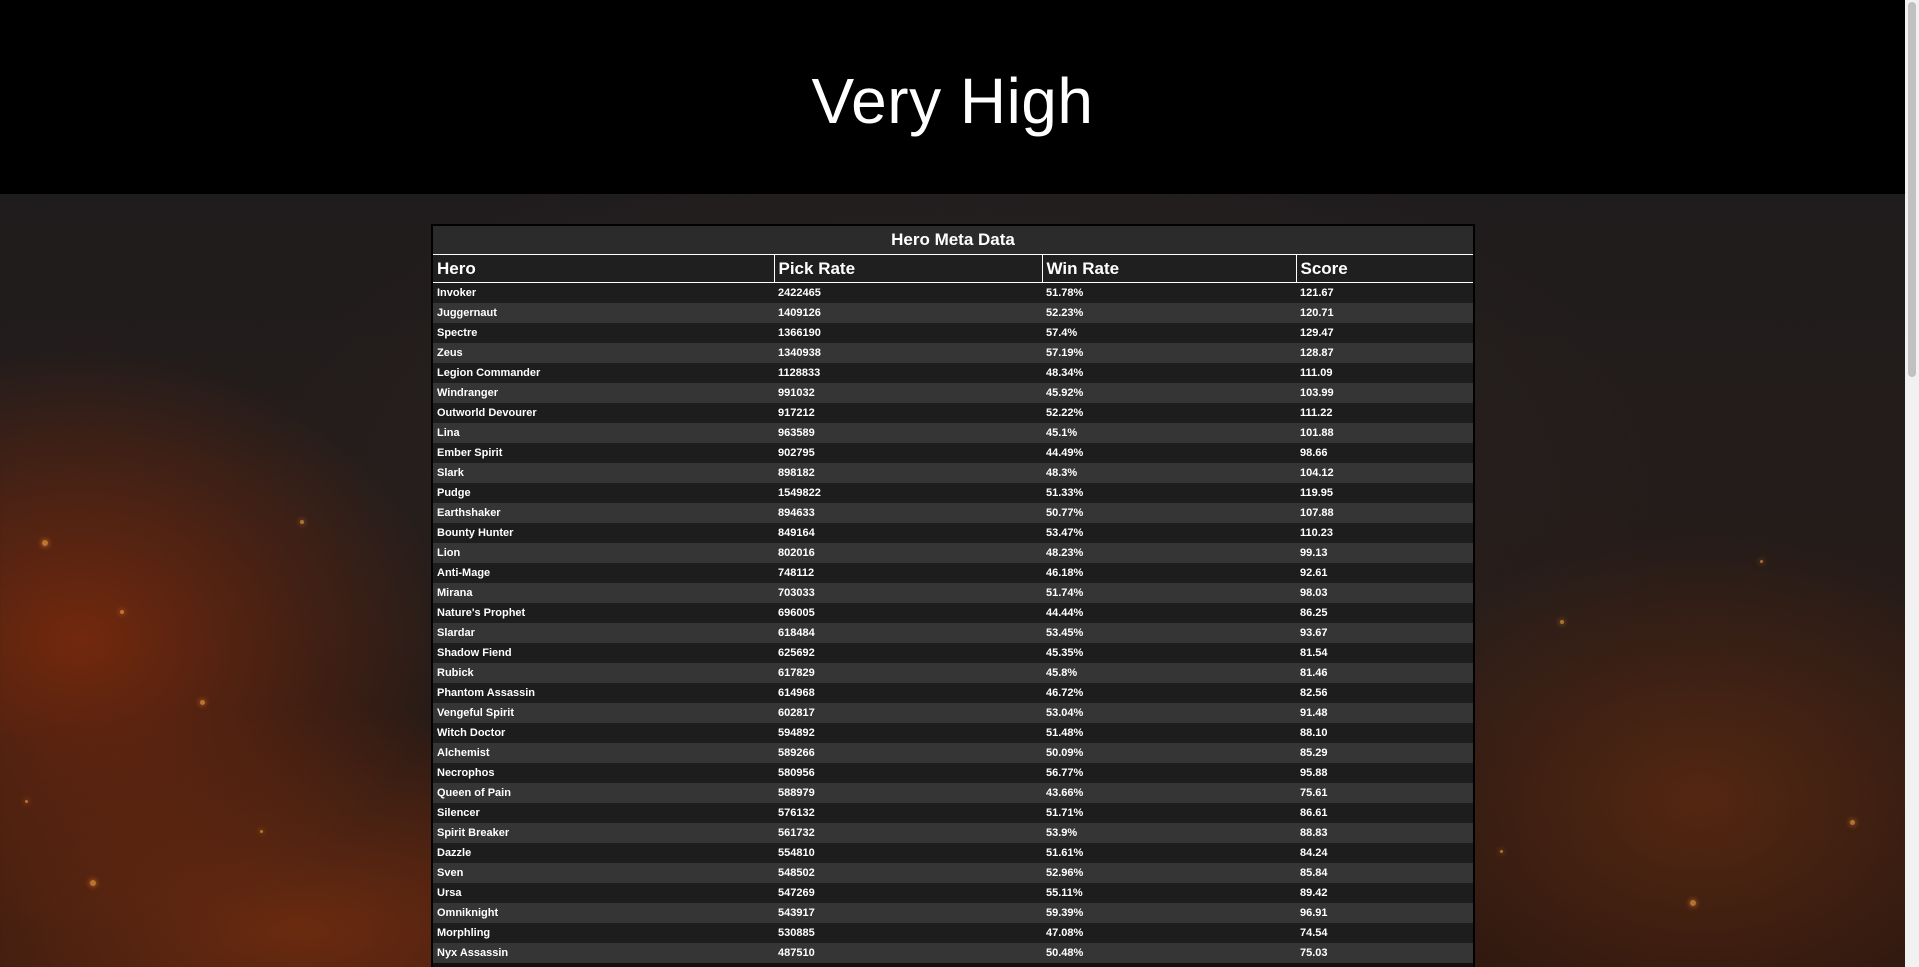 This screenshot has width=1919, height=967. What do you see at coordinates (1065, 353) in the screenshot?
I see `win-rate-cell: 57.19%` at bounding box center [1065, 353].